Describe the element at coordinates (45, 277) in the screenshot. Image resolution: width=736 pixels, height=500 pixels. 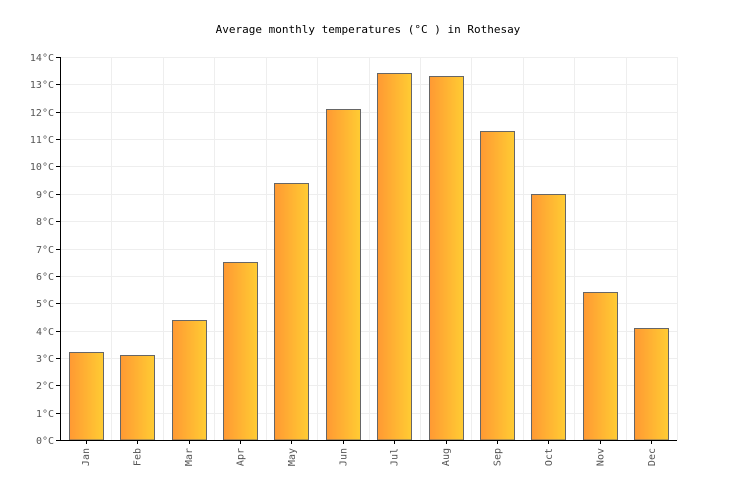
I see `y-tick-label: 6°C` at that location.